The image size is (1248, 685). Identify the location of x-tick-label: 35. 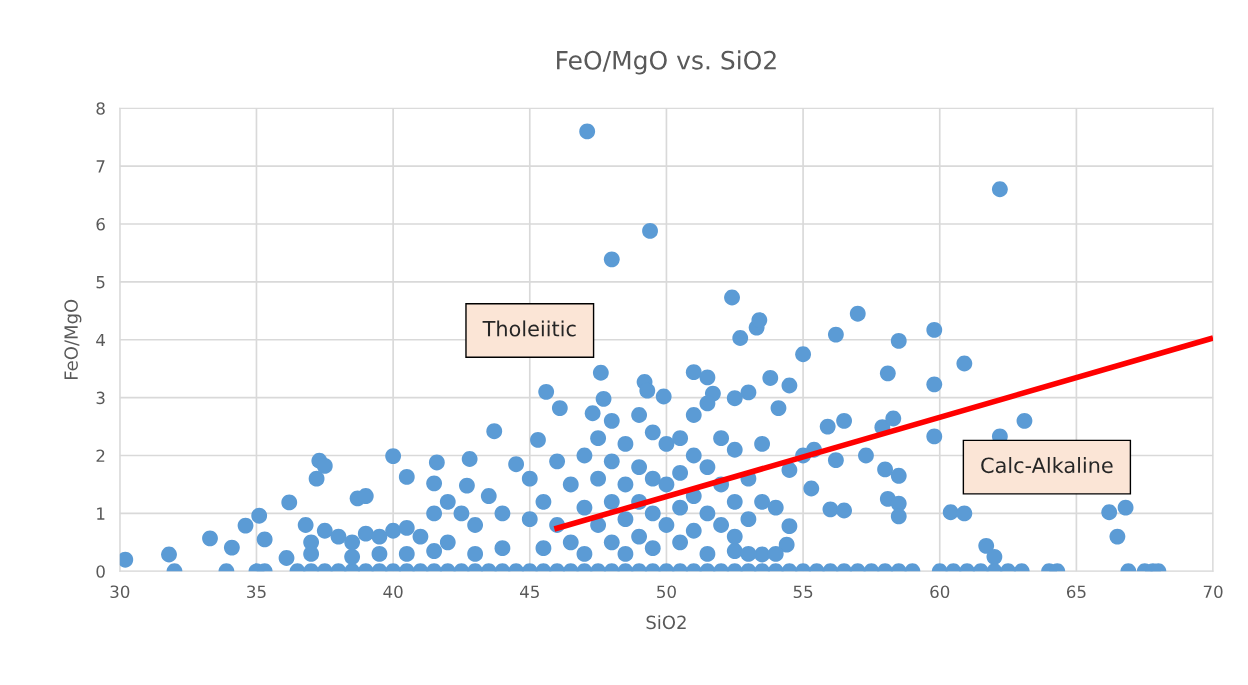
(256, 592).